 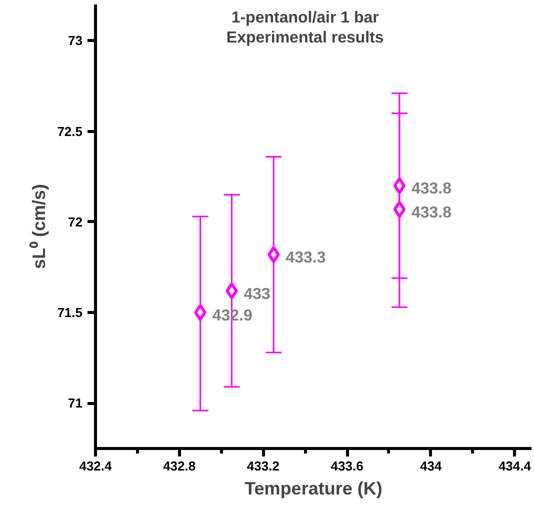 What do you see at coordinates (263, 466) in the screenshot?
I see `x-tick-label: 433.2` at bounding box center [263, 466].